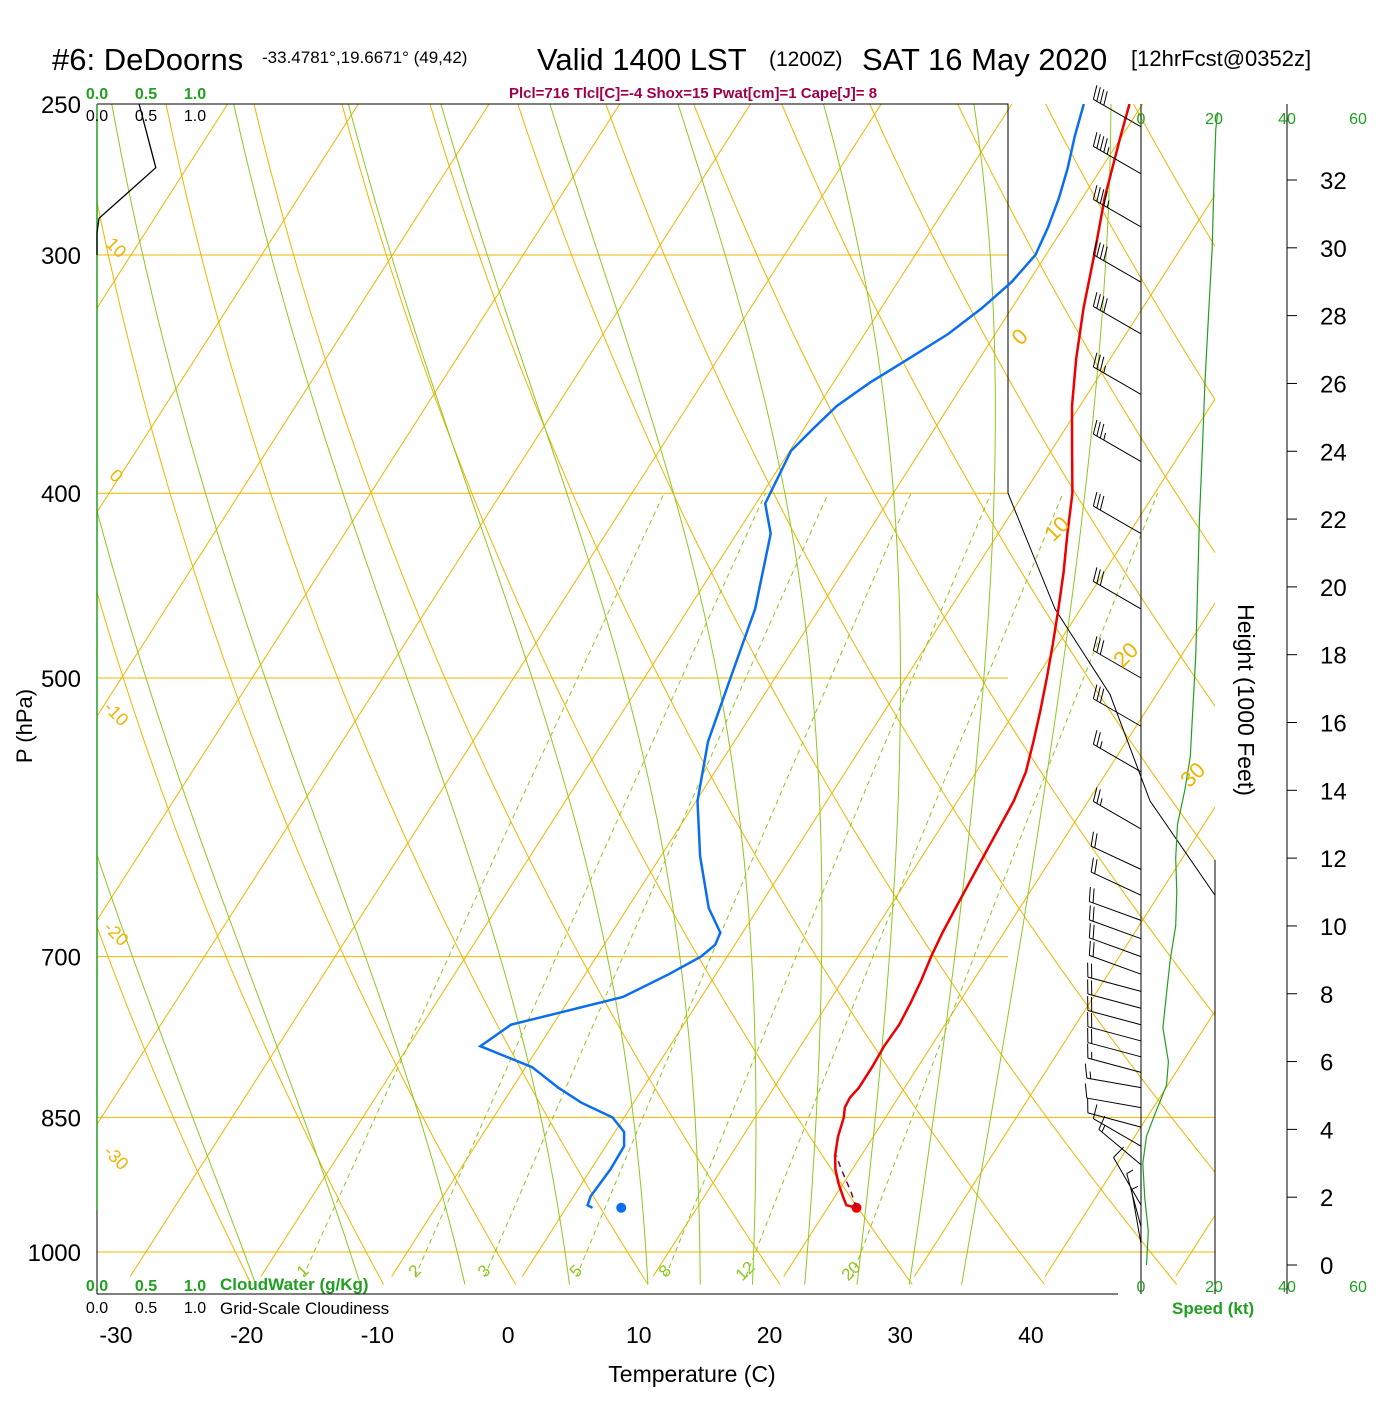 This screenshot has width=1400, height=1405. What do you see at coordinates (1180, 688) in the screenshot?
I see `wind-speed-profile-line` at bounding box center [1180, 688].